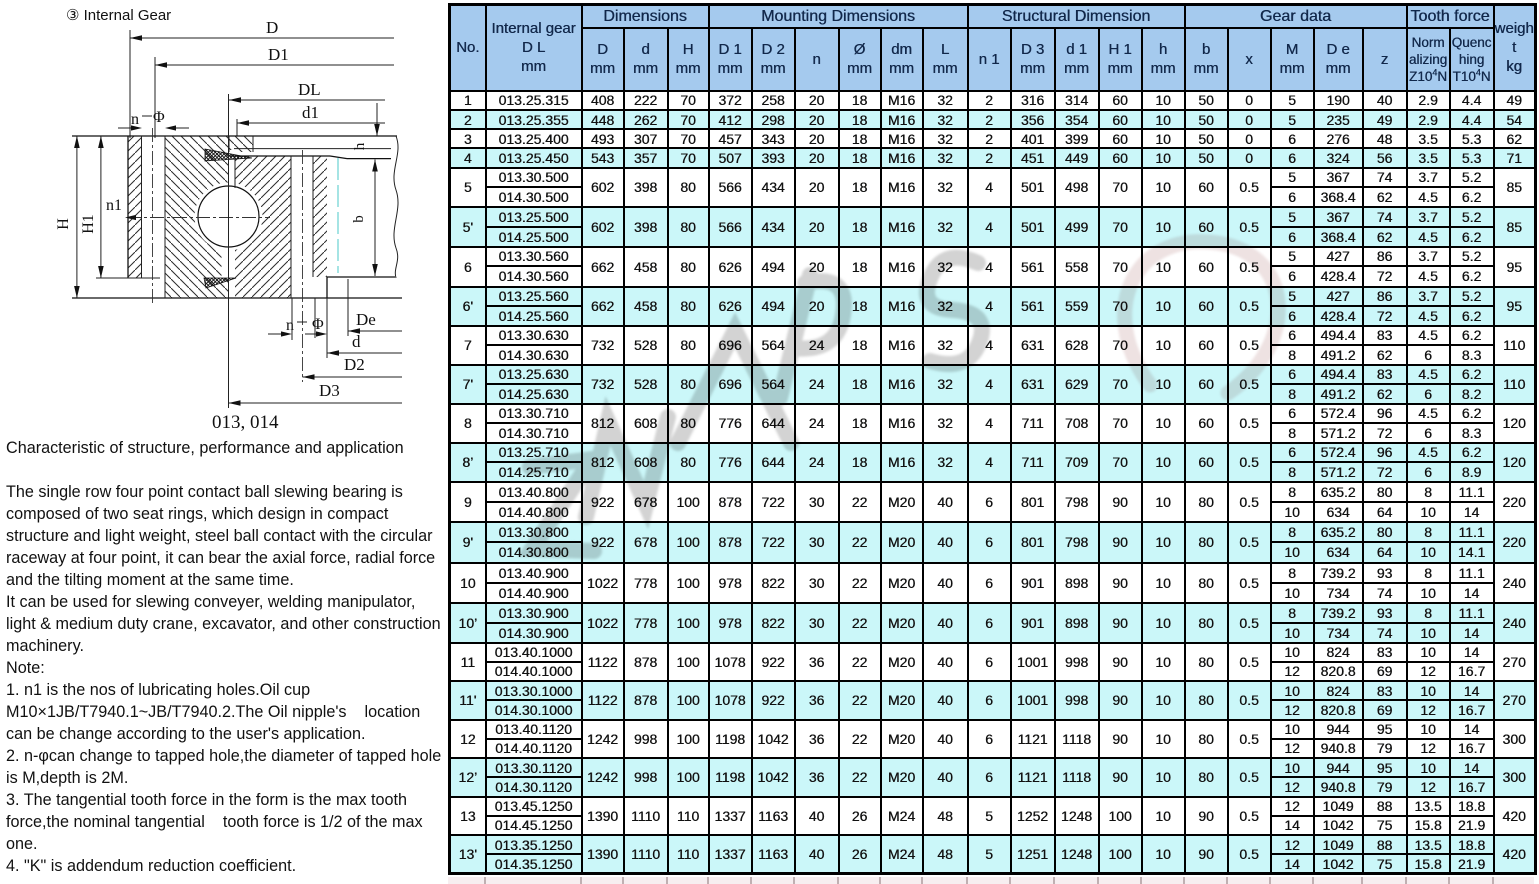 The image size is (1539, 884). What do you see at coordinates (309, 89) in the screenshot?
I see `svg-text: DL` at bounding box center [309, 89].